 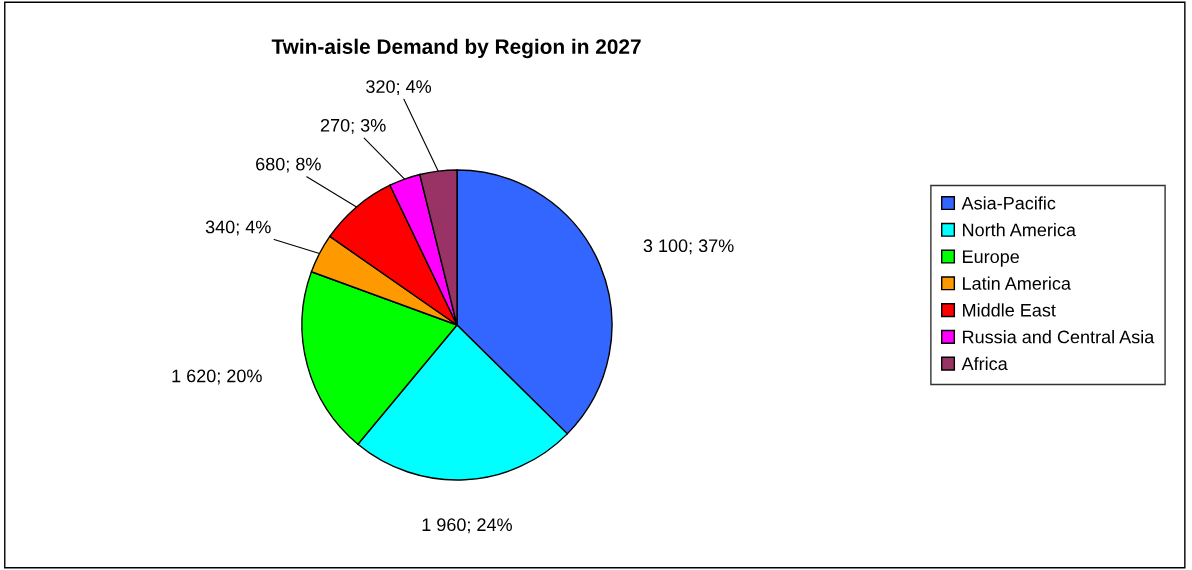 What do you see at coordinates (688, 247) in the screenshot?
I see `data-label: 3 100; 37%` at bounding box center [688, 247].